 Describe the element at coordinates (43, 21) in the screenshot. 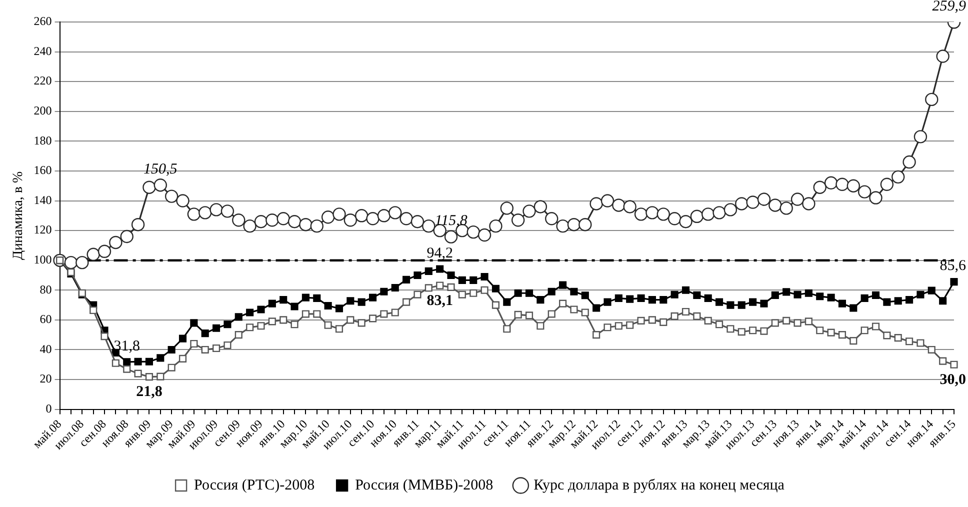

I see `y-tick-label: 260` at that location.